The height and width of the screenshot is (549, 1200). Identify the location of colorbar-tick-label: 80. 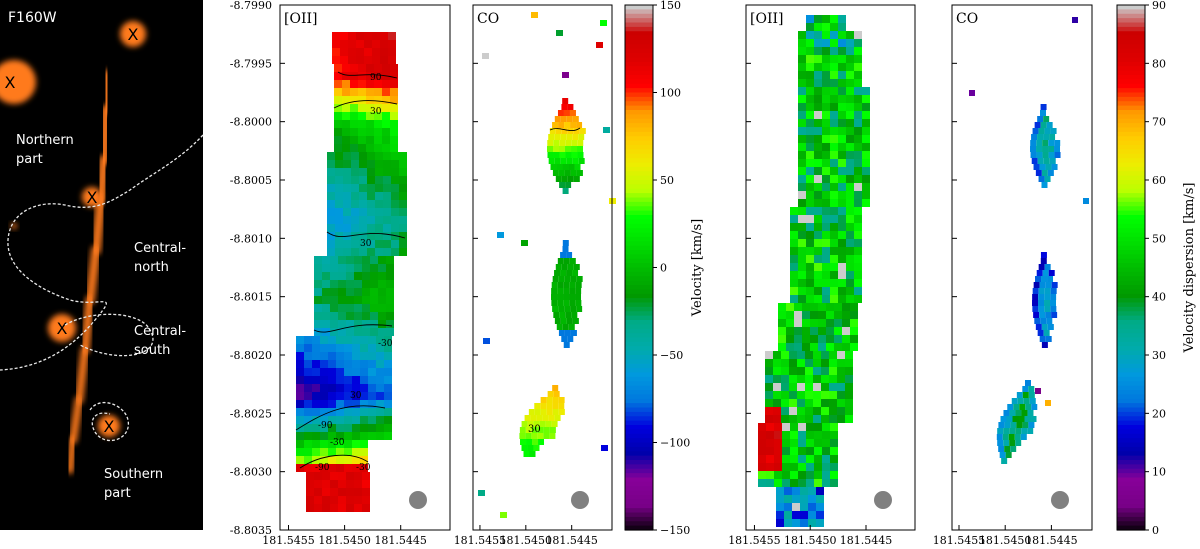
(1159, 63).